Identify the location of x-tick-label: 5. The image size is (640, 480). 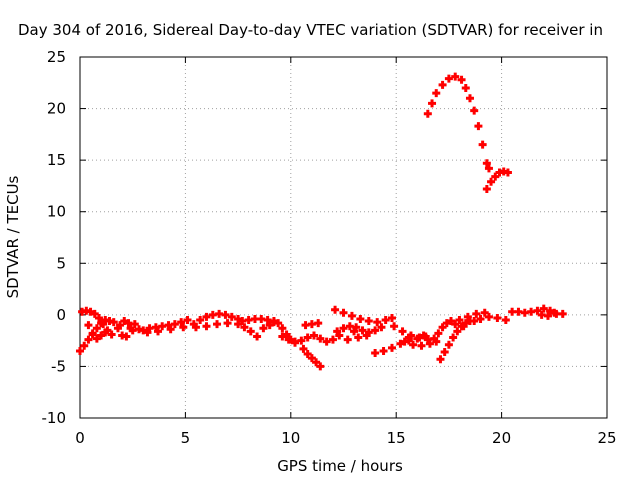
(186, 438).